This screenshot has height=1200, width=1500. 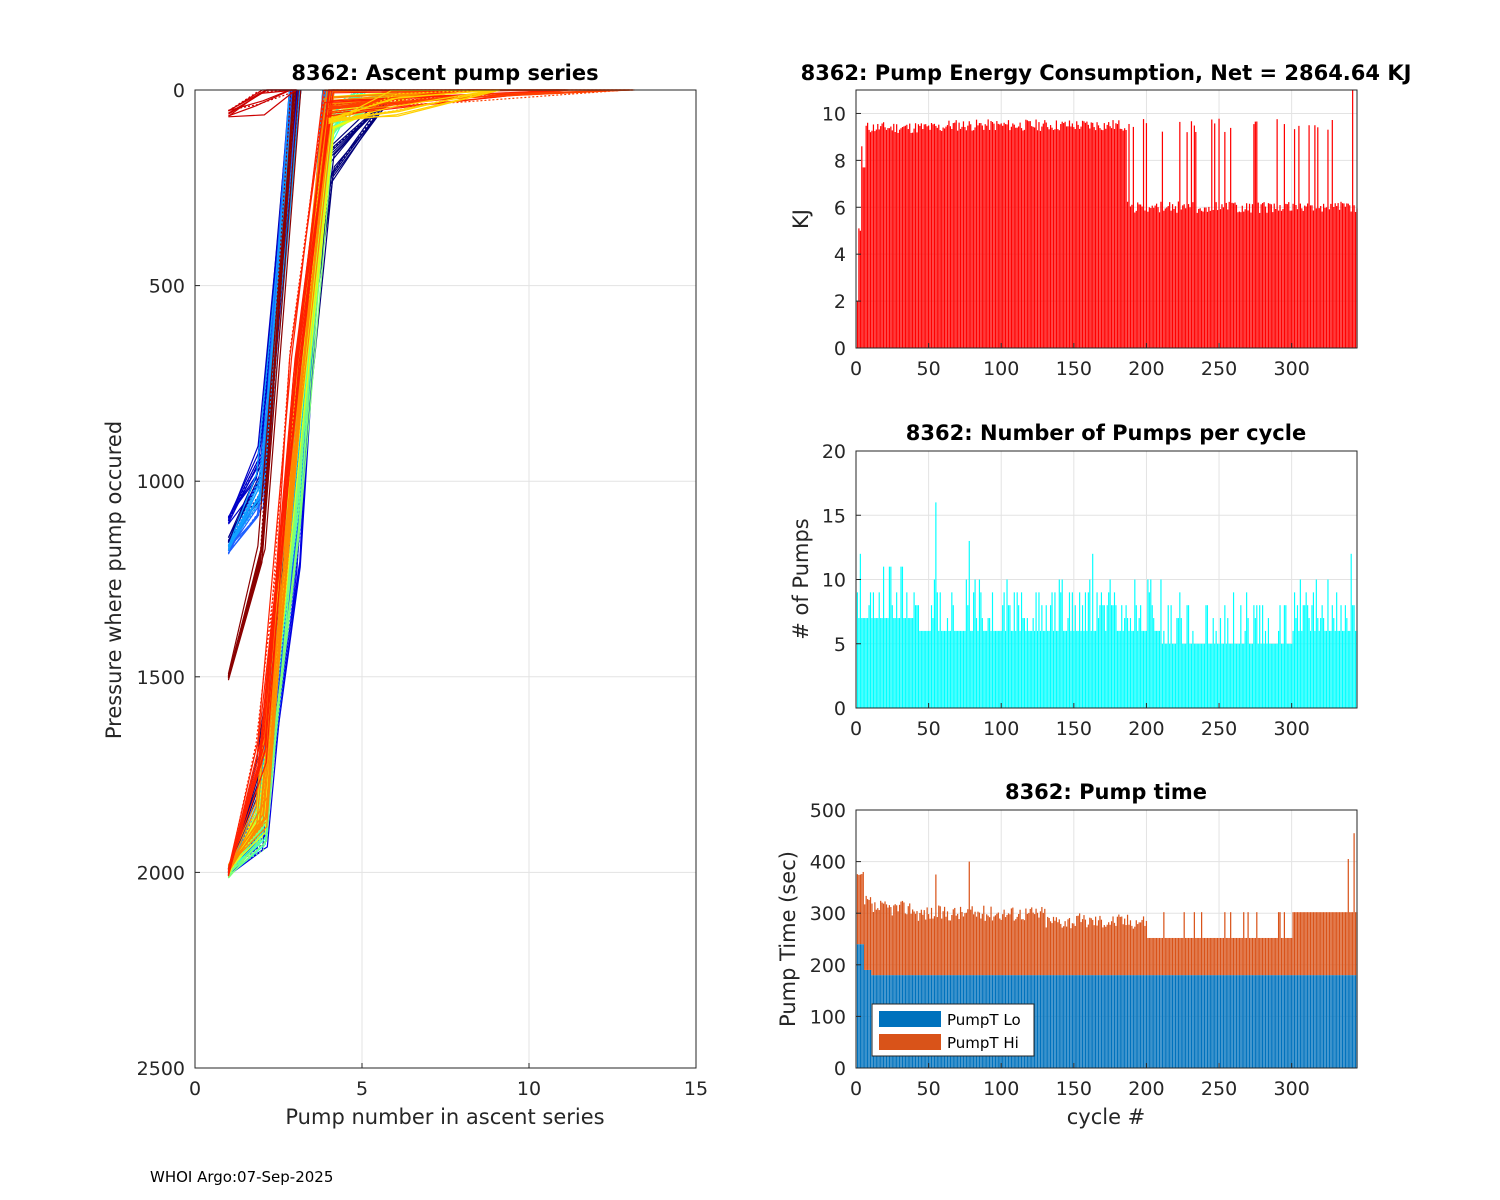 I want to click on ascent-series-line-deep-b1, so click(x=277, y=480).